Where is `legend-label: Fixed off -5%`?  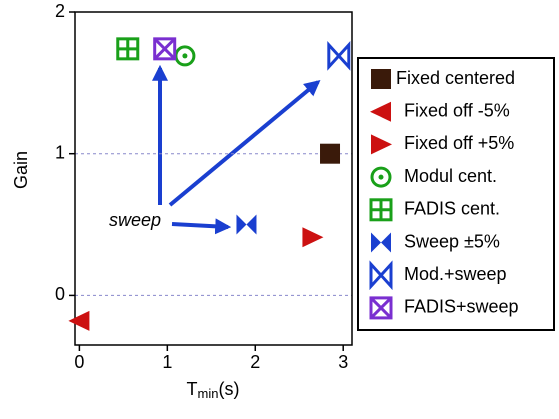 legend-label: Fixed off -5% is located at coordinates (457, 110).